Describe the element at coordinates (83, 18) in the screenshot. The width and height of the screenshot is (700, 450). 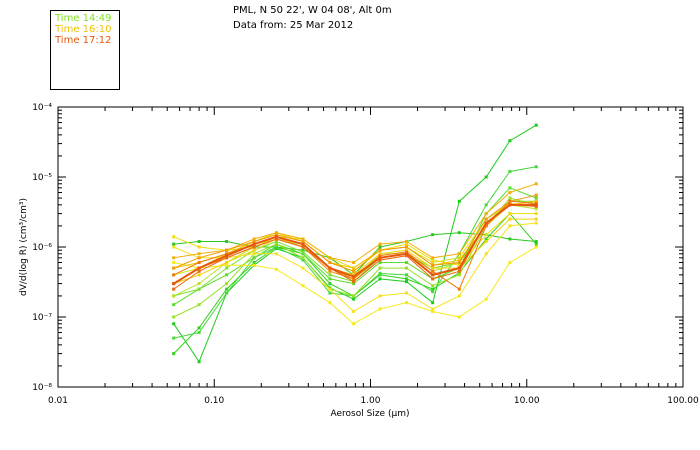
I see `legend-item-1449: Time 14:49` at that location.